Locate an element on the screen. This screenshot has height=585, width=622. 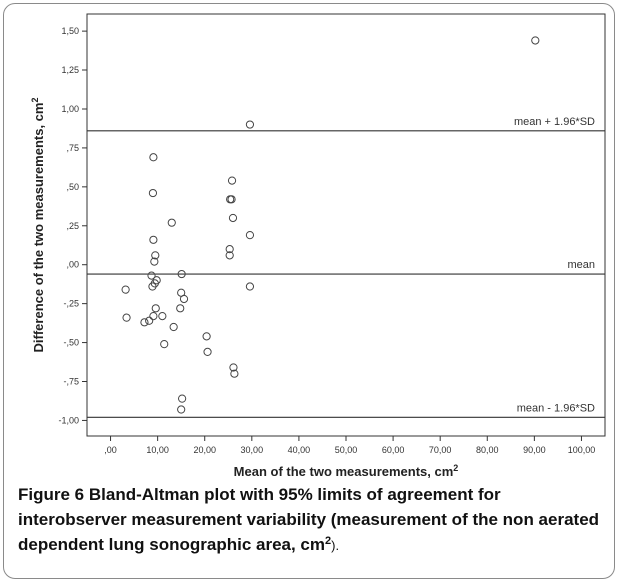
reference-label-mean: mean is located at coordinates (581, 265).